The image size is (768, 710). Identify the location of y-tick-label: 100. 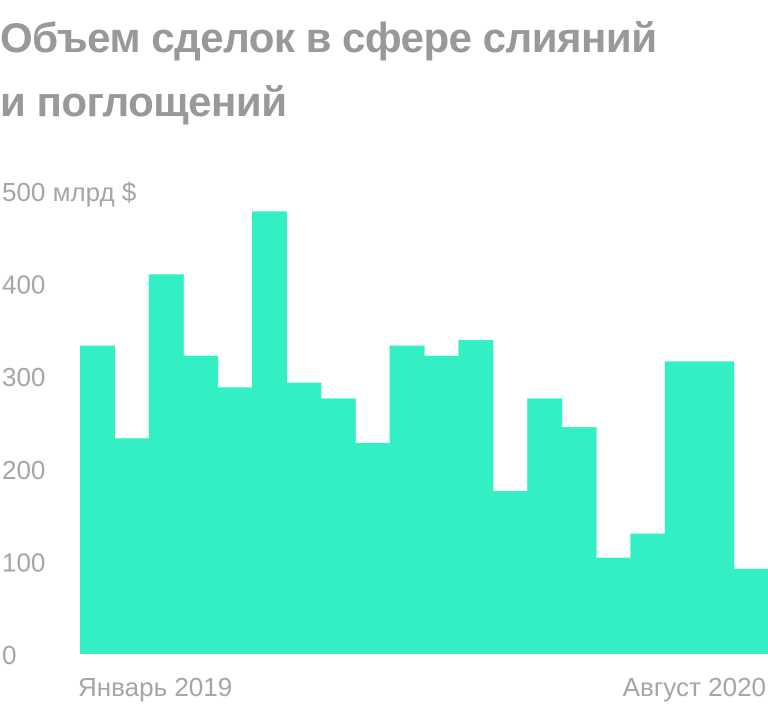
(23, 562).